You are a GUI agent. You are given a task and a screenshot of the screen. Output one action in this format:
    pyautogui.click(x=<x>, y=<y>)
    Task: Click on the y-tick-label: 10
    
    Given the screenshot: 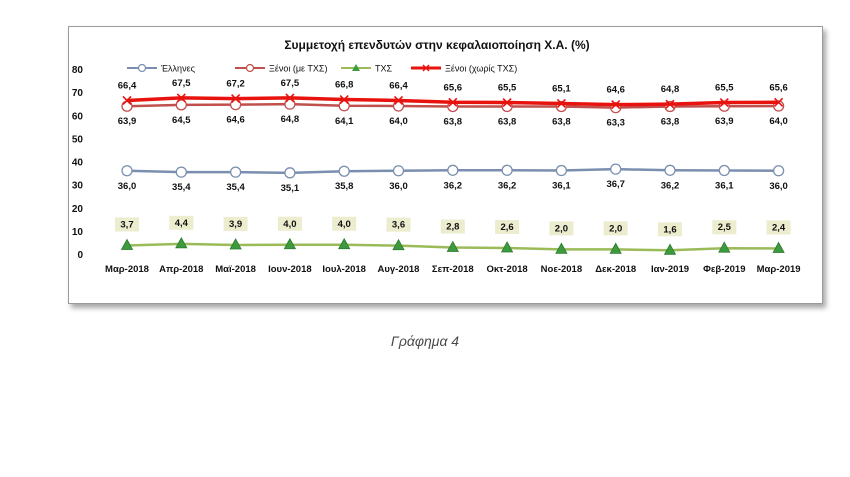 What is the action you would take?
    pyautogui.click(x=78, y=232)
    